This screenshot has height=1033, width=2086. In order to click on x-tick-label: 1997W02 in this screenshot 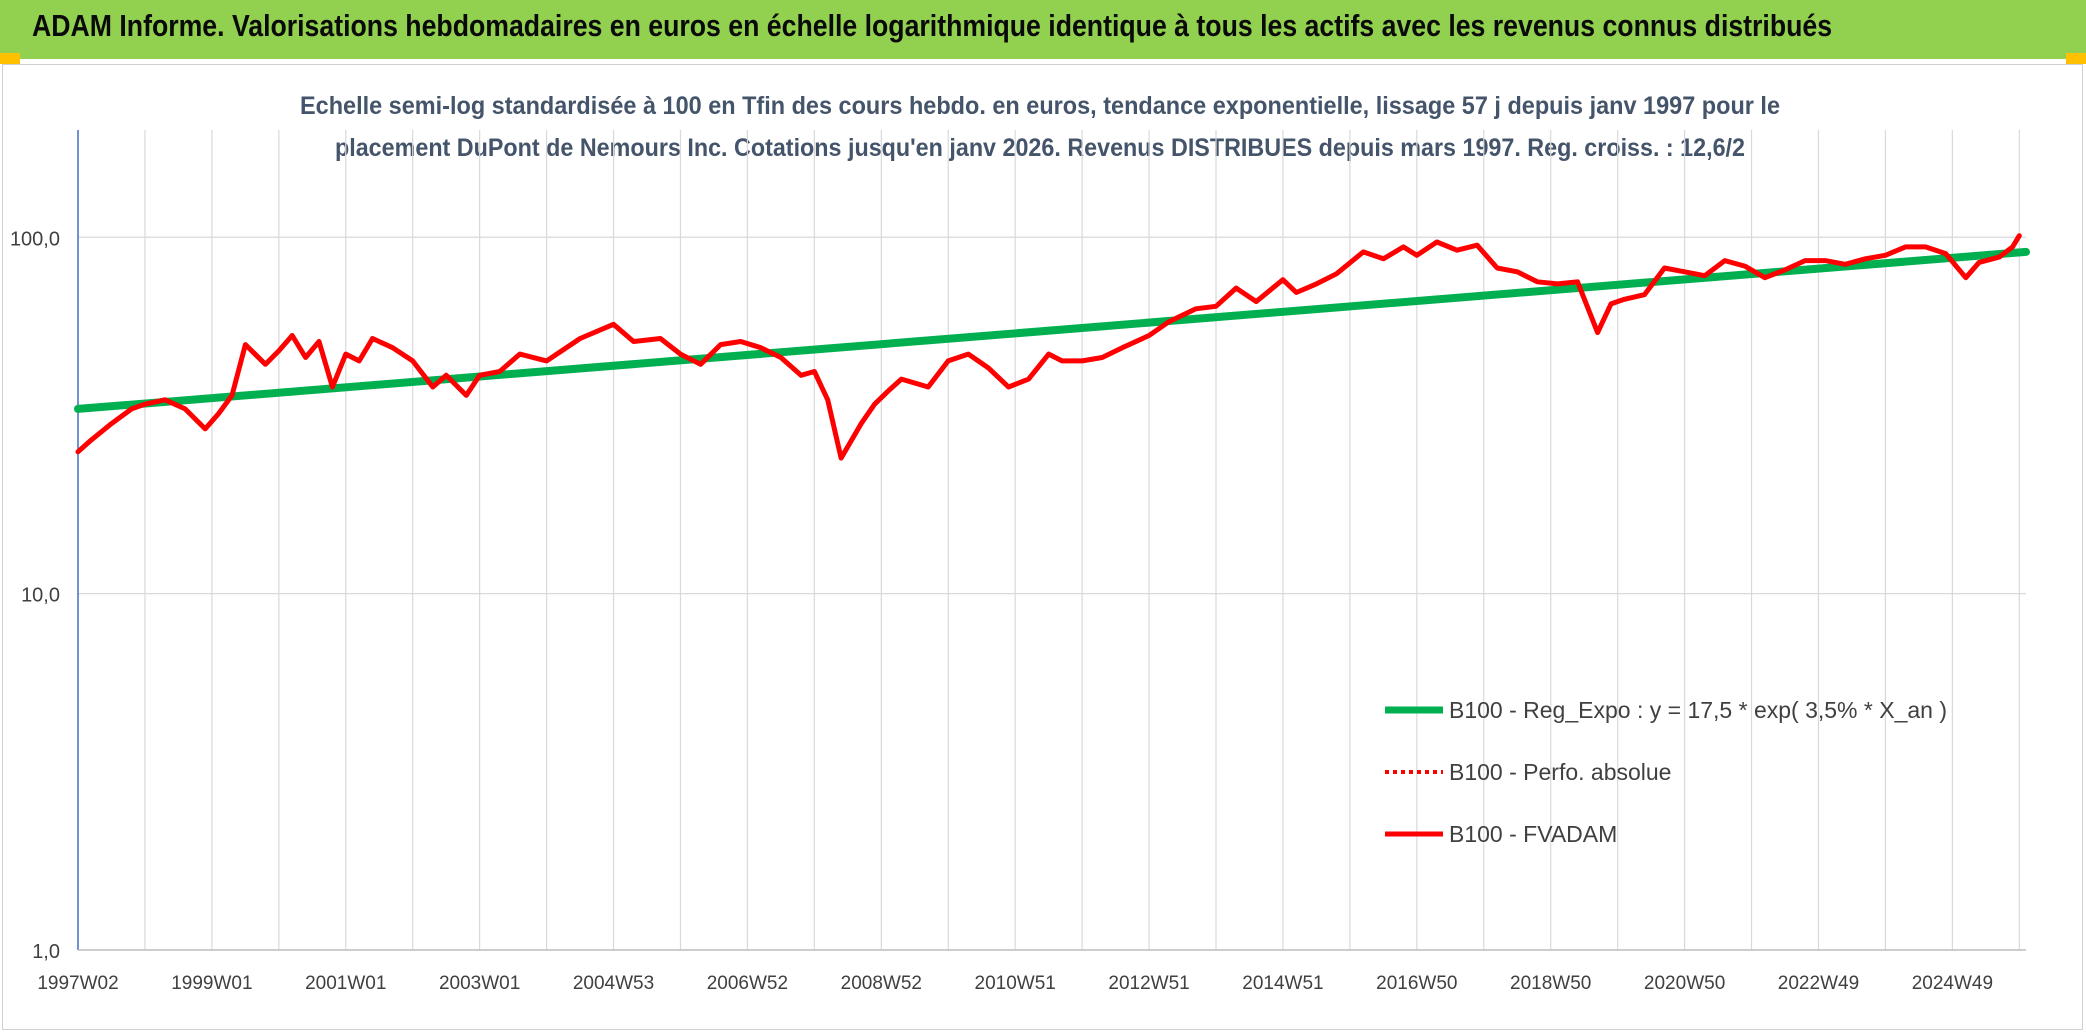, I will do `click(77, 983)`.